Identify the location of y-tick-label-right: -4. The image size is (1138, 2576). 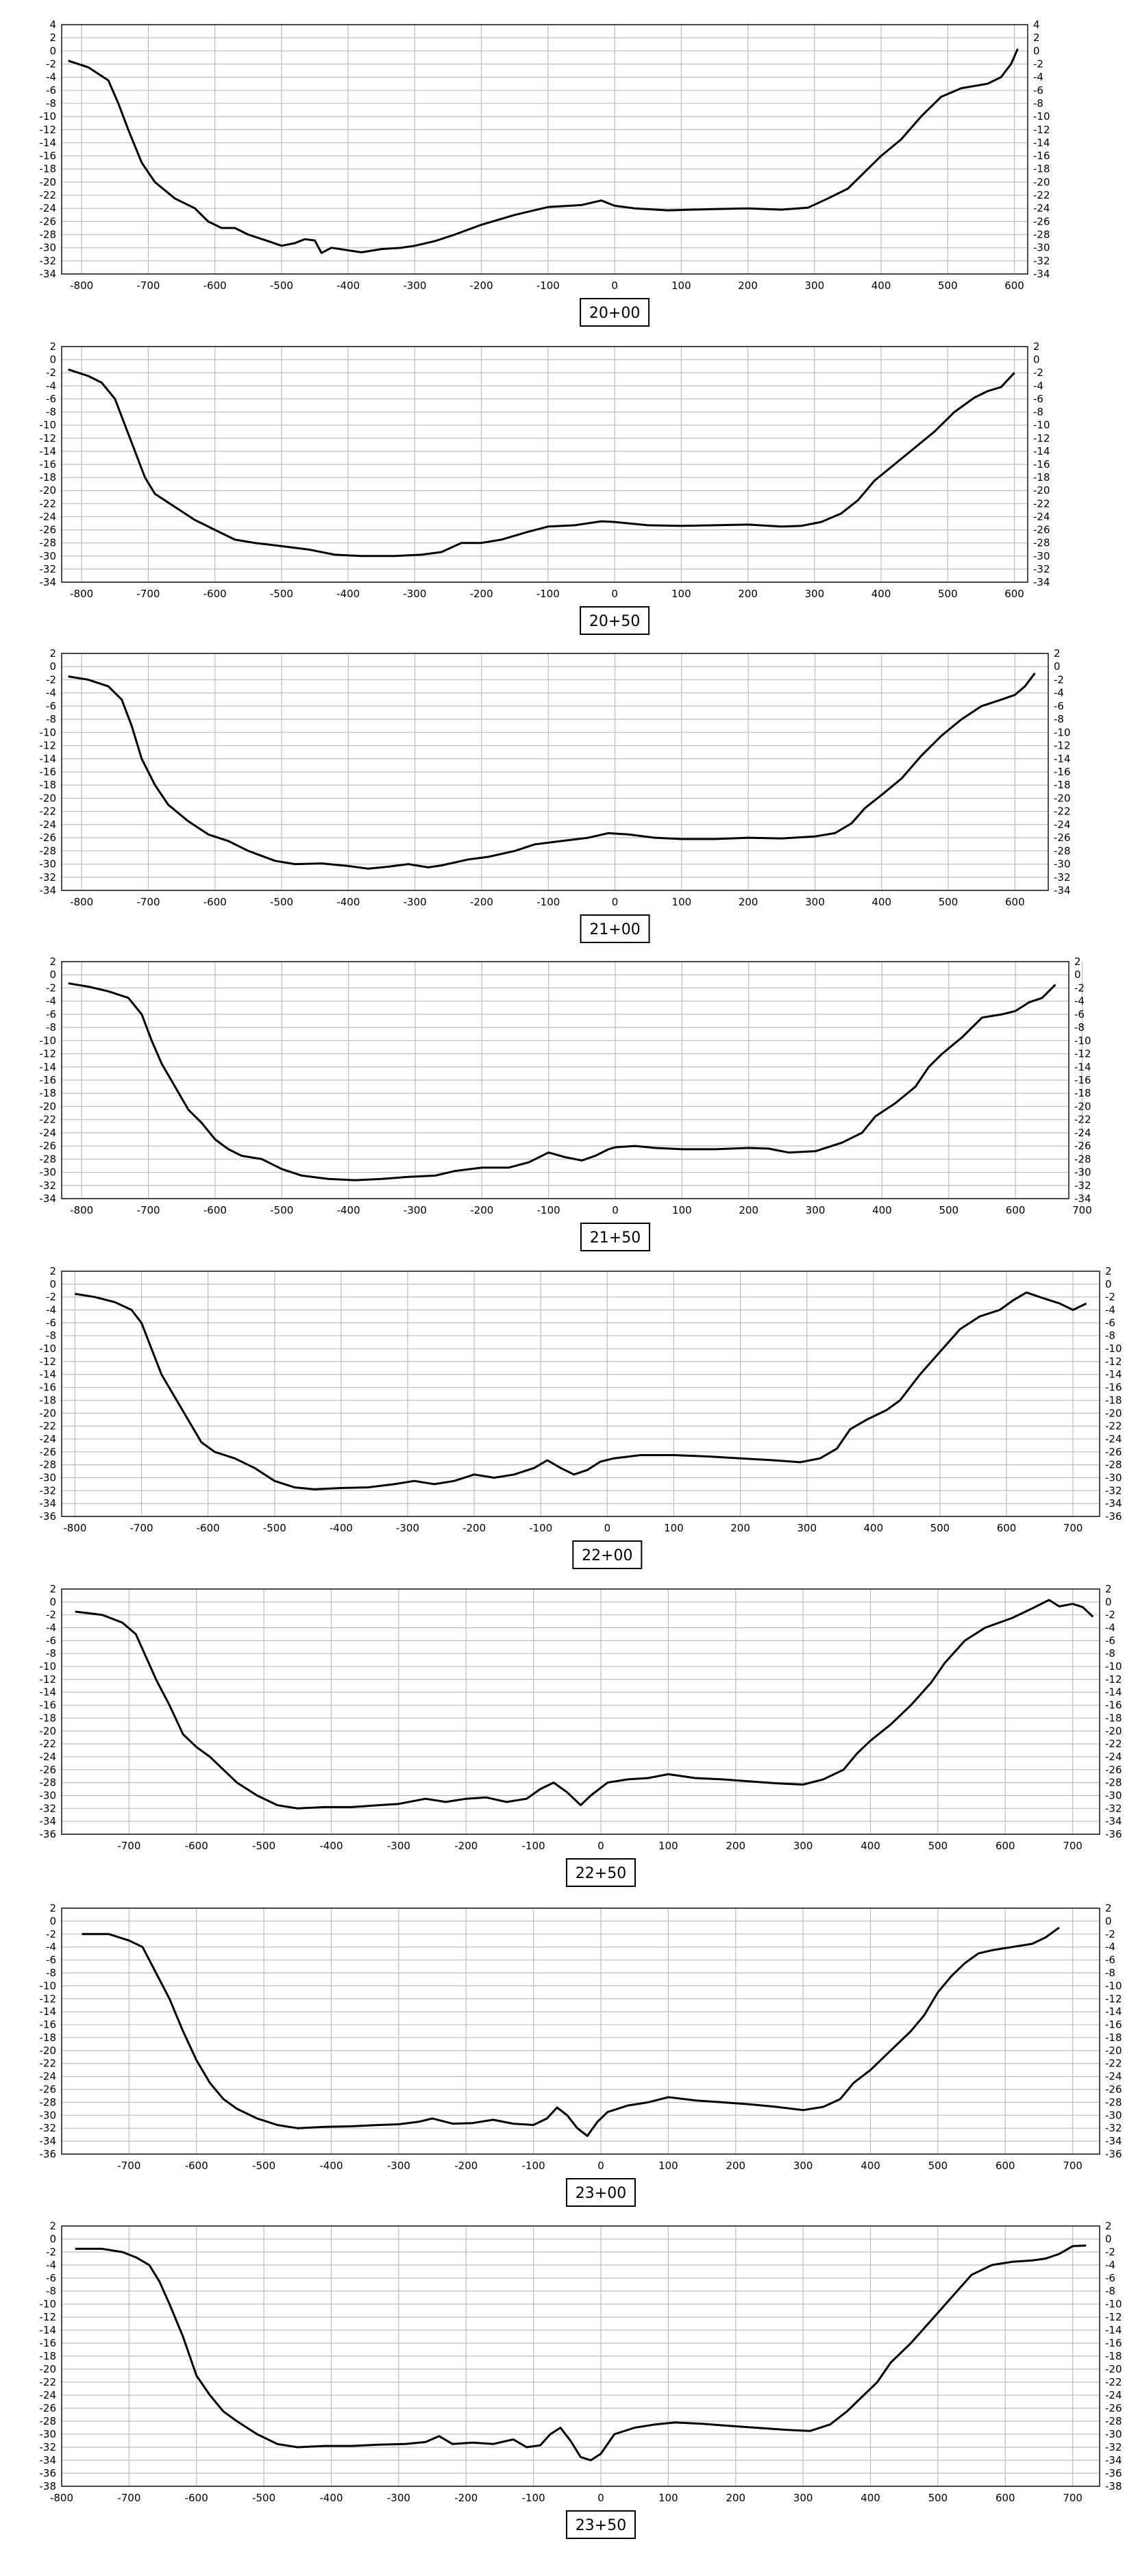
(1110, 1628).